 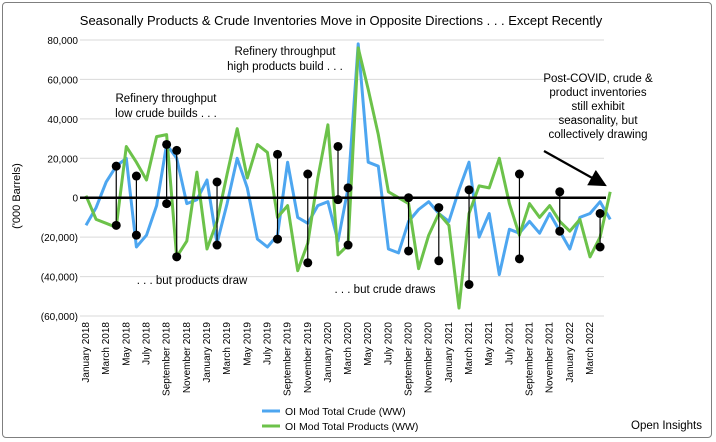 I want to click on x-tick-label: November 2019, so click(x=308, y=358).